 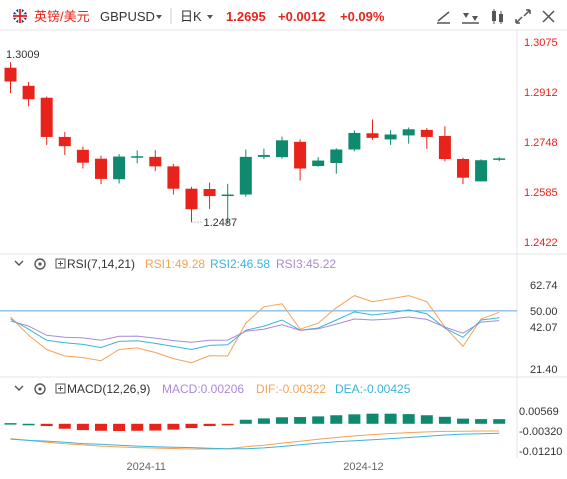 I want to click on dea-legend: DEA:-0.00425, so click(x=373, y=389).